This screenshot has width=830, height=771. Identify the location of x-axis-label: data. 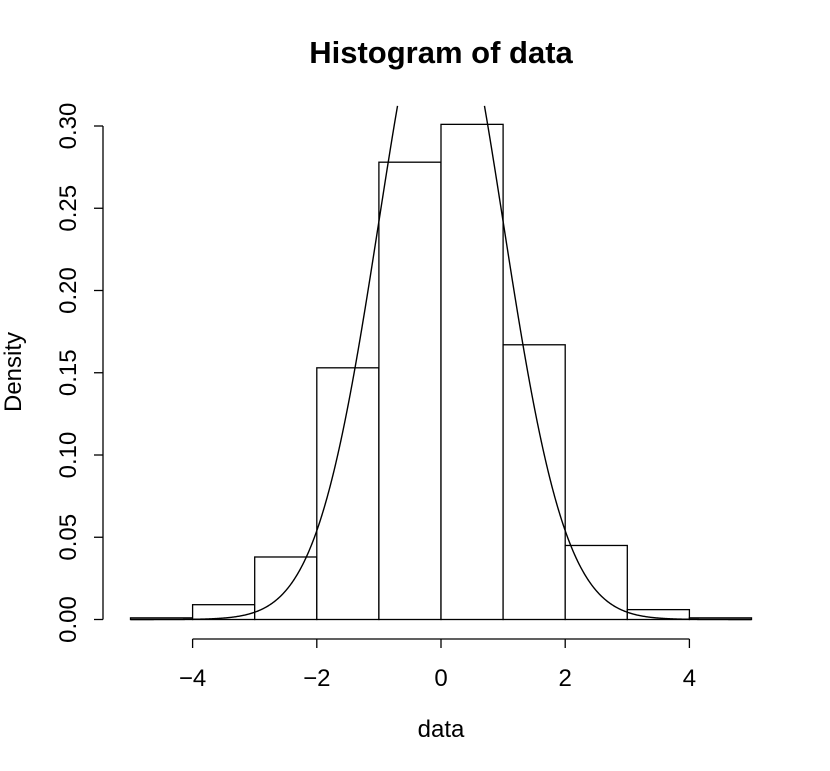
(441, 729).